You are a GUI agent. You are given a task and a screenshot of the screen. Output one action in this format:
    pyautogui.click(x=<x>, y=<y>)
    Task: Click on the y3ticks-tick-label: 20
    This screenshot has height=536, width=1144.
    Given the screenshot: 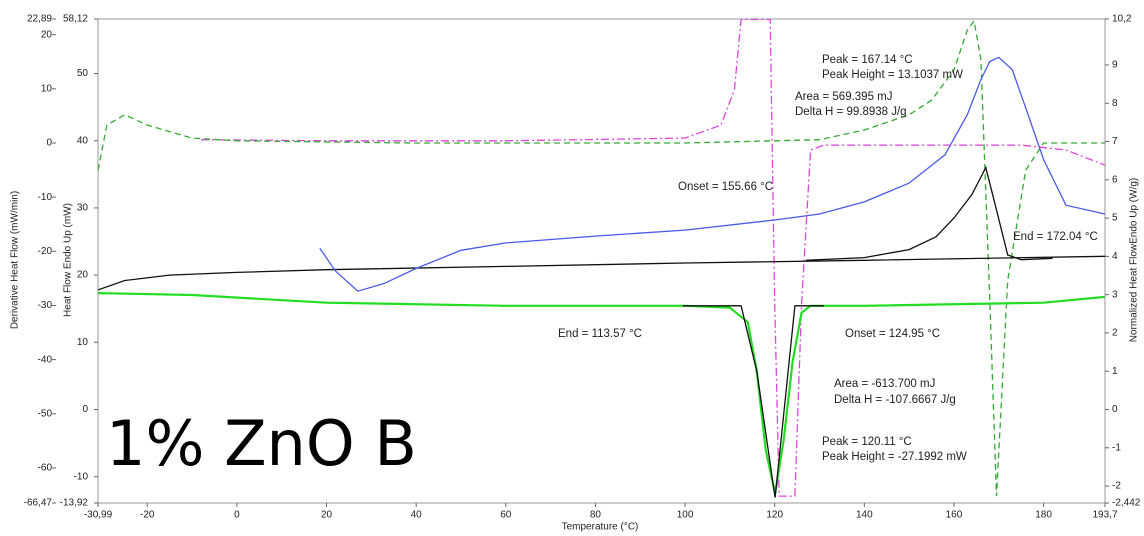 What is the action you would take?
    pyautogui.click(x=47, y=34)
    